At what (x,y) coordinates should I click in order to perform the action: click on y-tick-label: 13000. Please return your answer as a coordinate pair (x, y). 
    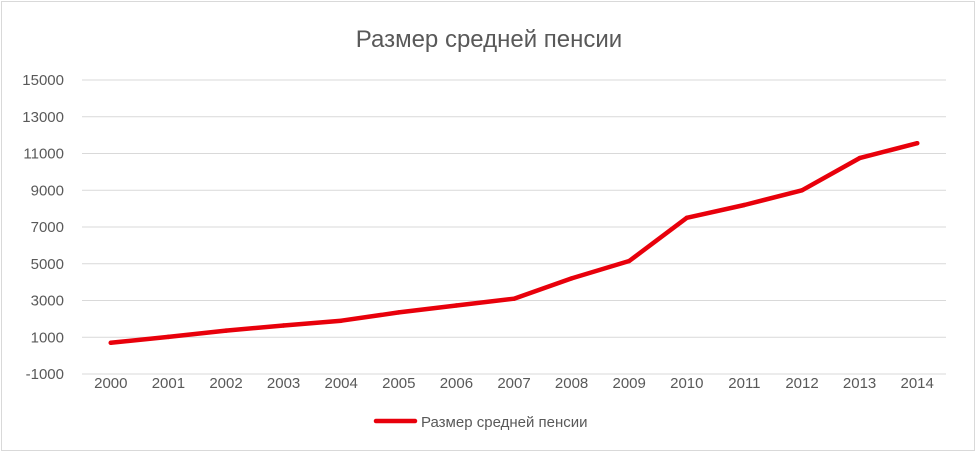
    Looking at the image, I should click on (43, 117).